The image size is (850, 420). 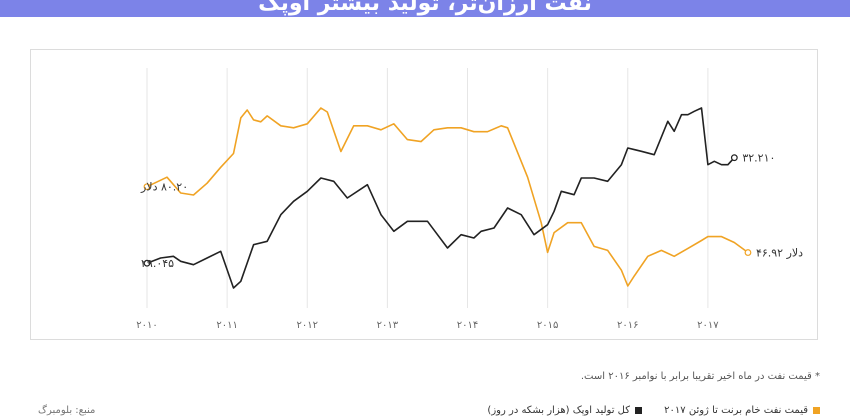 I want to click on x-tick-label: ۲۰۱۴, so click(x=467, y=325).